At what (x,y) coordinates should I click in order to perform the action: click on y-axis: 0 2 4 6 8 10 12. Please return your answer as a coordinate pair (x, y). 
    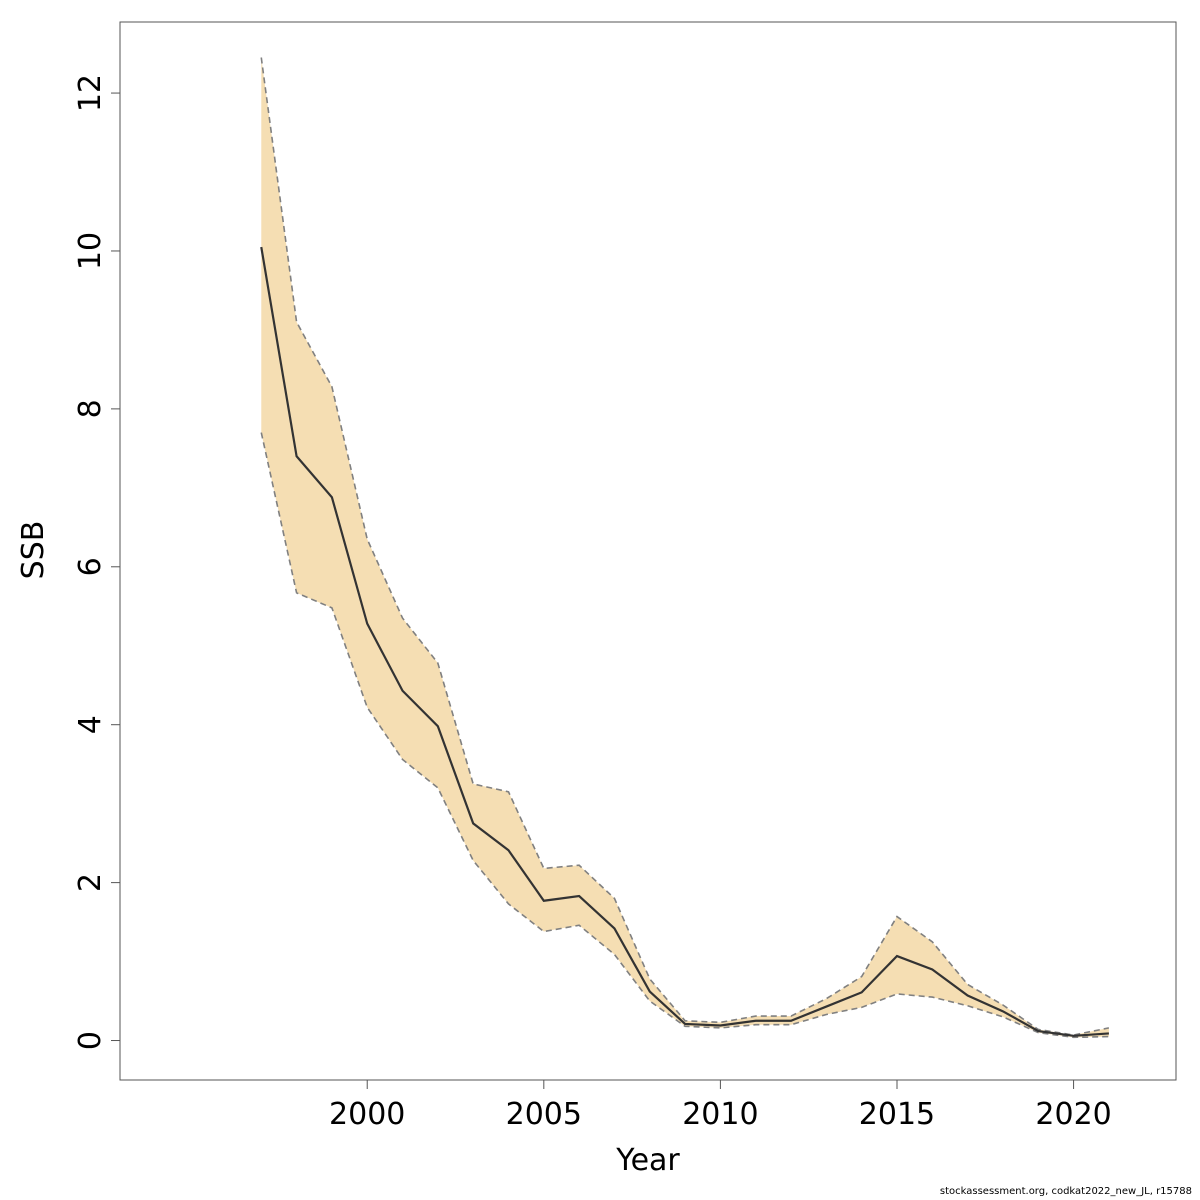
    Looking at the image, I should click on (96, 562).